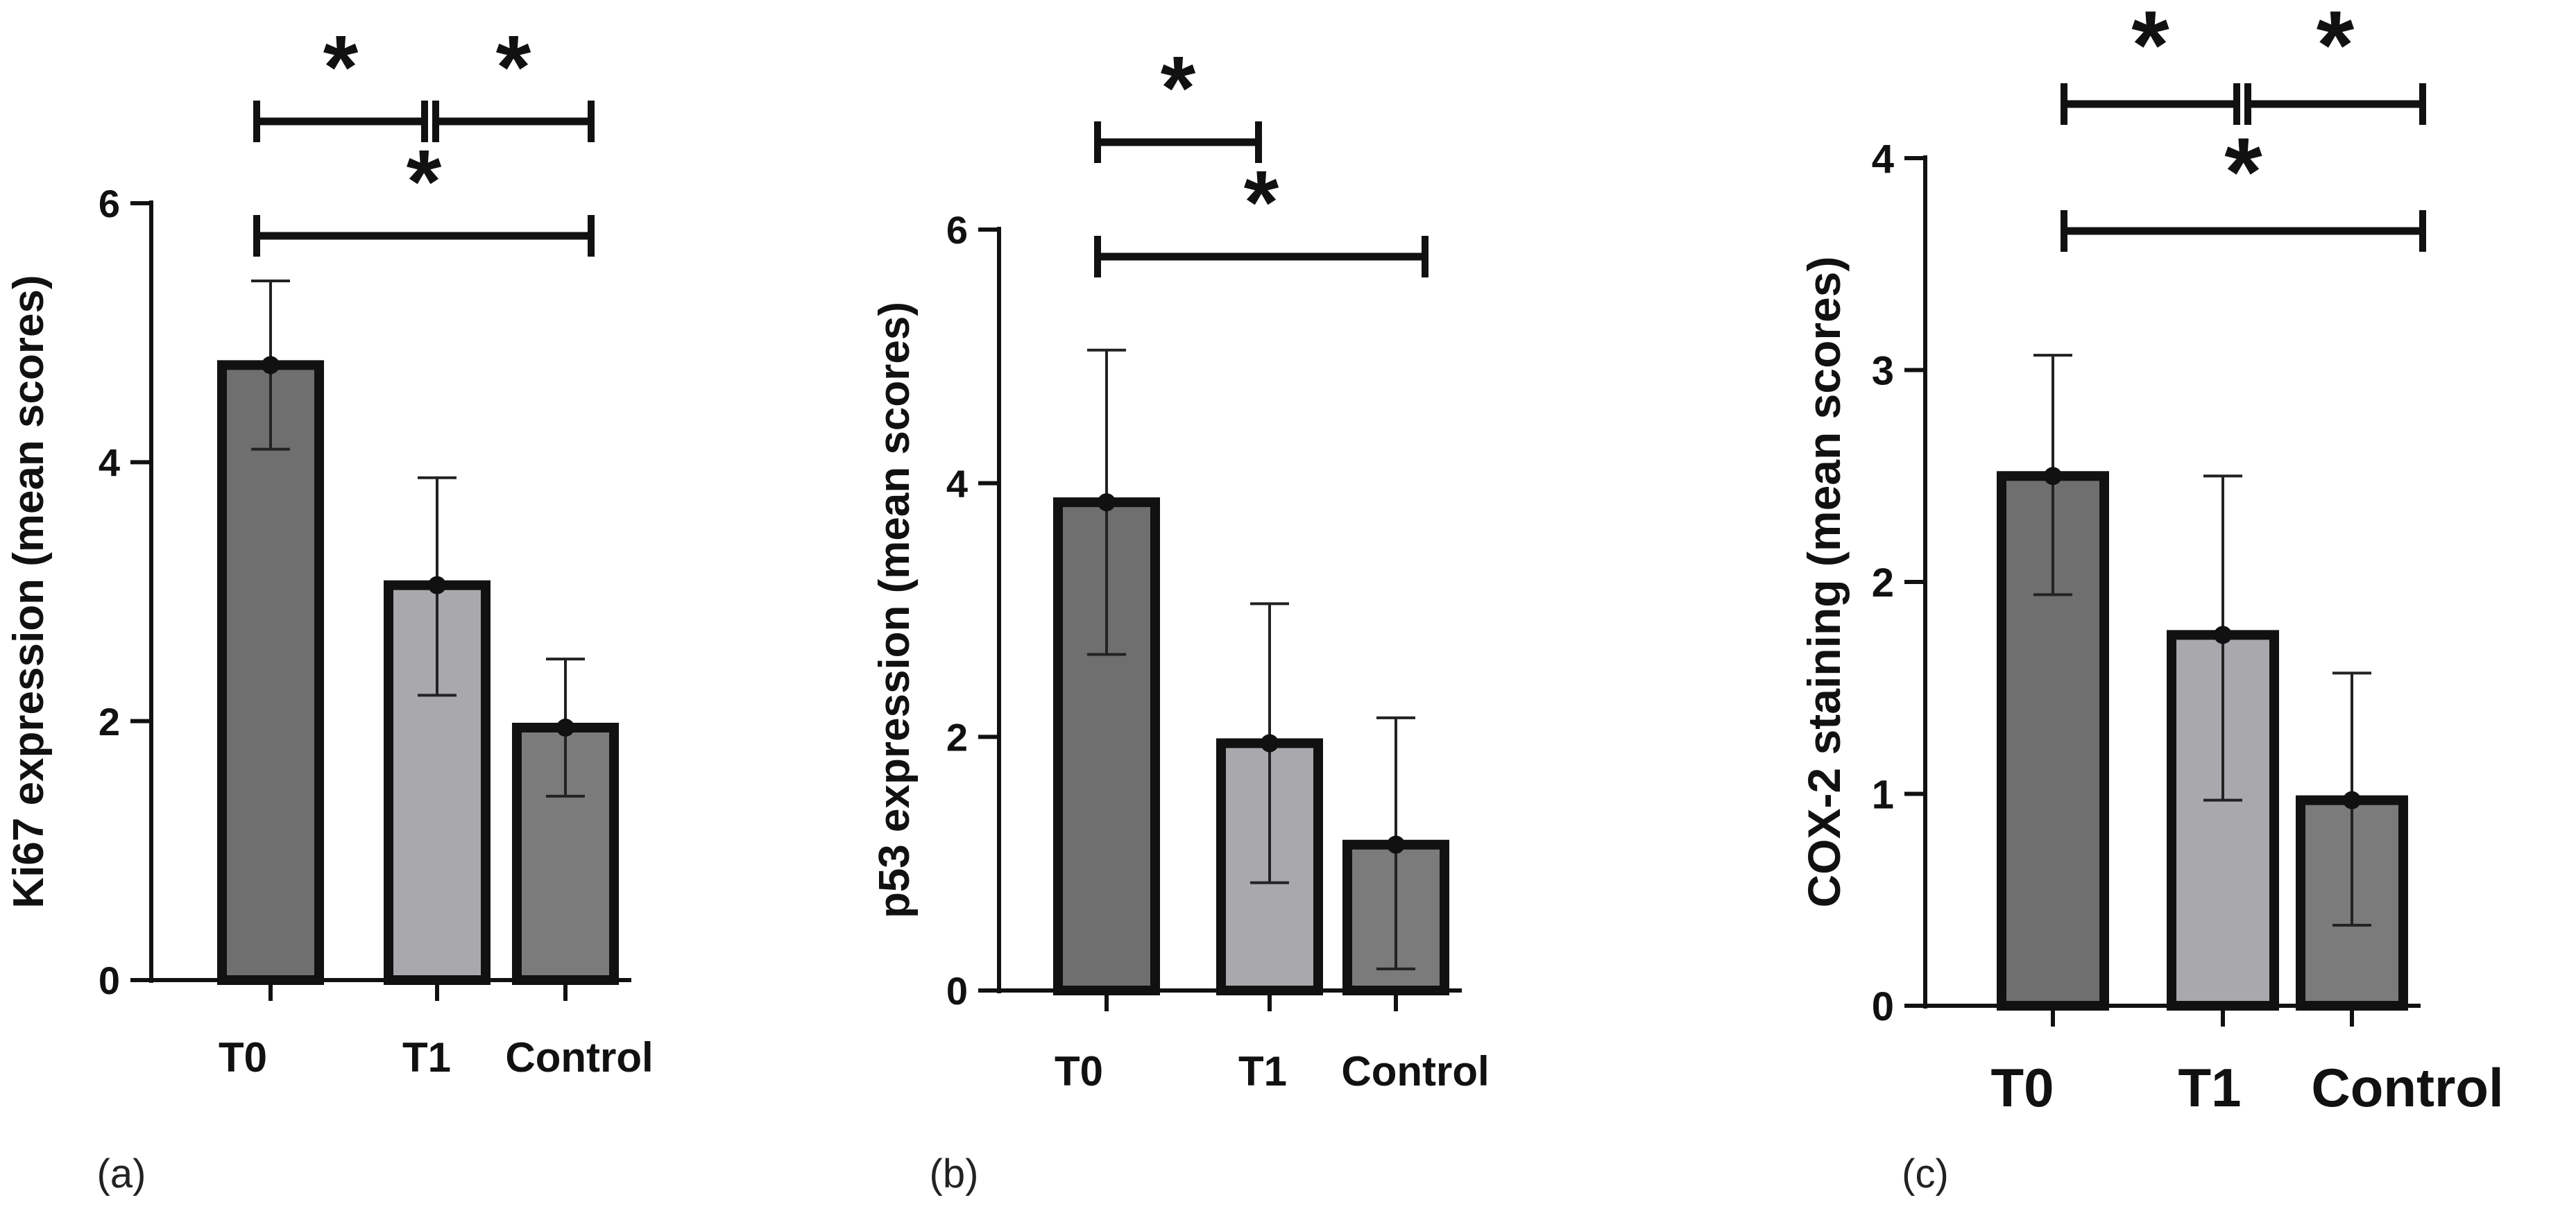 The height and width of the screenshot is (1218, 2576). Describe the element at coordinates (121, 1173) in the screenshot. I see `panel-label: (a)` at that location.